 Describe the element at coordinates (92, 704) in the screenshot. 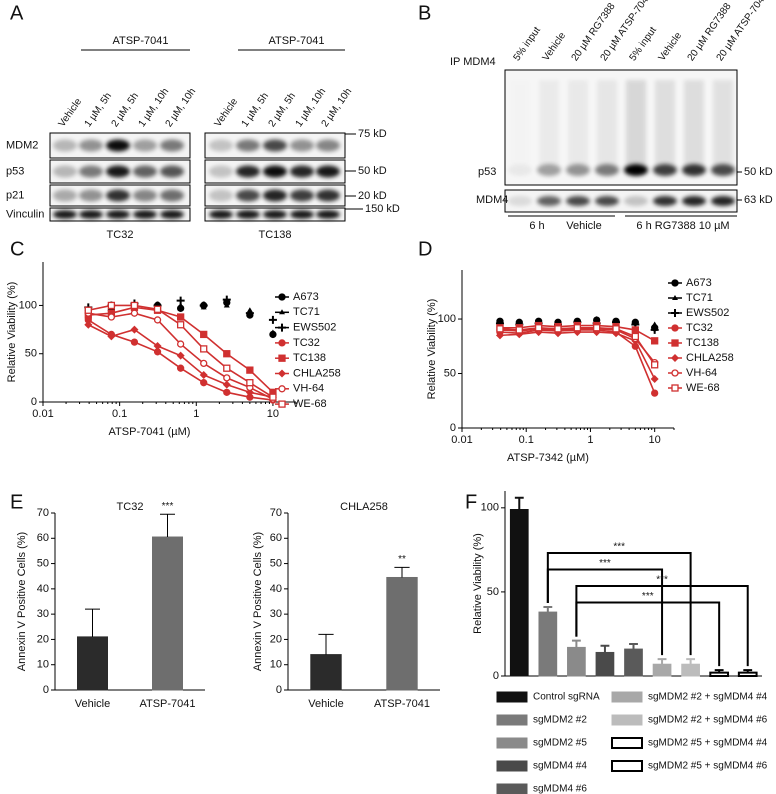

I see `x-tick-label: Vehicle` at that location.